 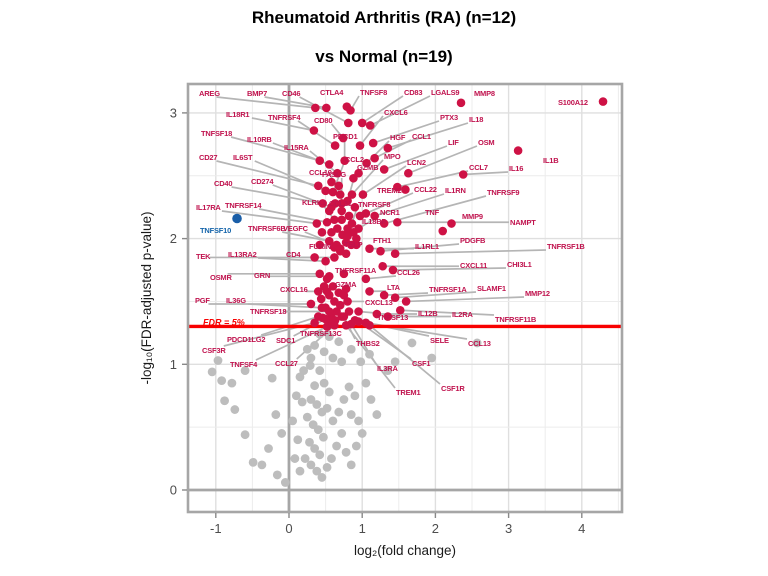 What do you see at coordinates (363, 194) in the screenshot?
I see `up-point-LCN2` at bounding box center [363, 194].